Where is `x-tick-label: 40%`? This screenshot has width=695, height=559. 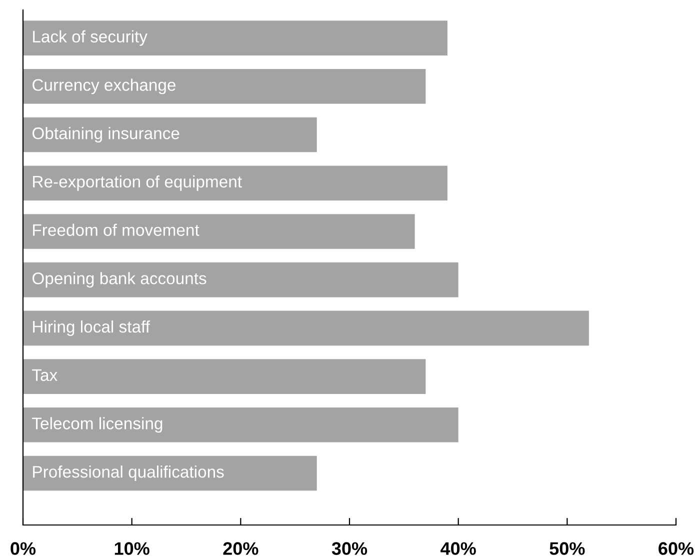 x-tick-label: 40% is located at coordinates (458, 548).